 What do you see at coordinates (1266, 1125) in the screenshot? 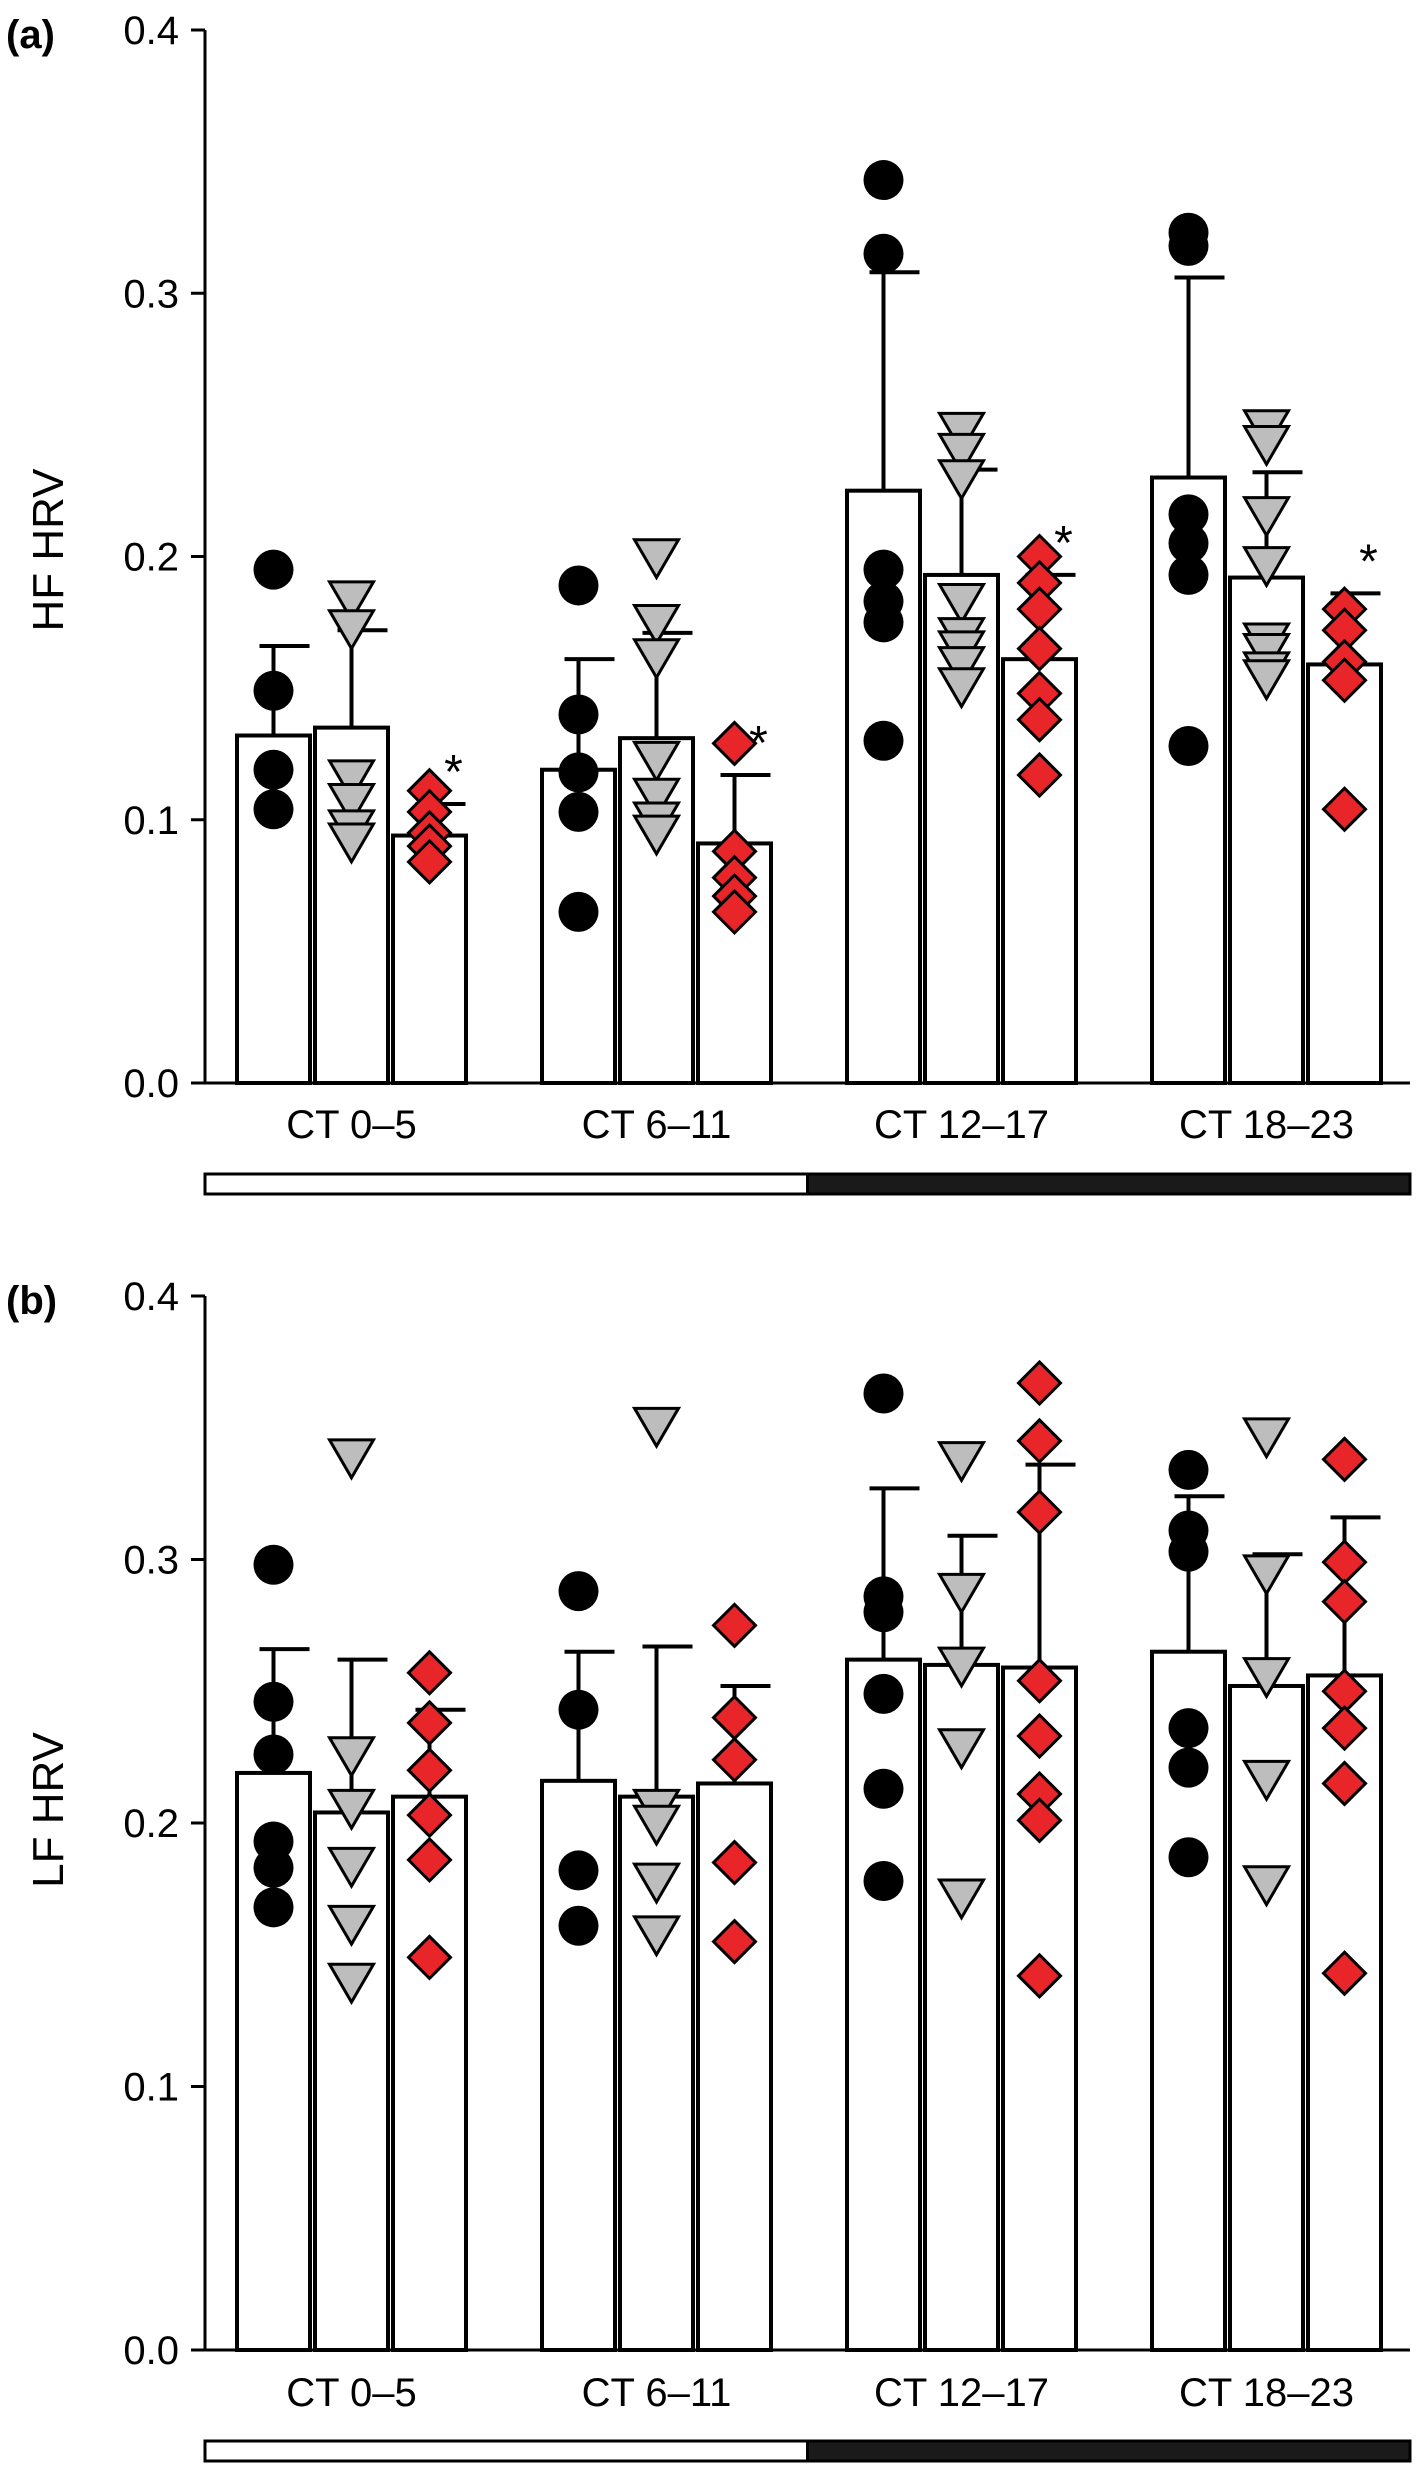
I see `category-label: CT 18–23` at bounding box center [1266, 1125].